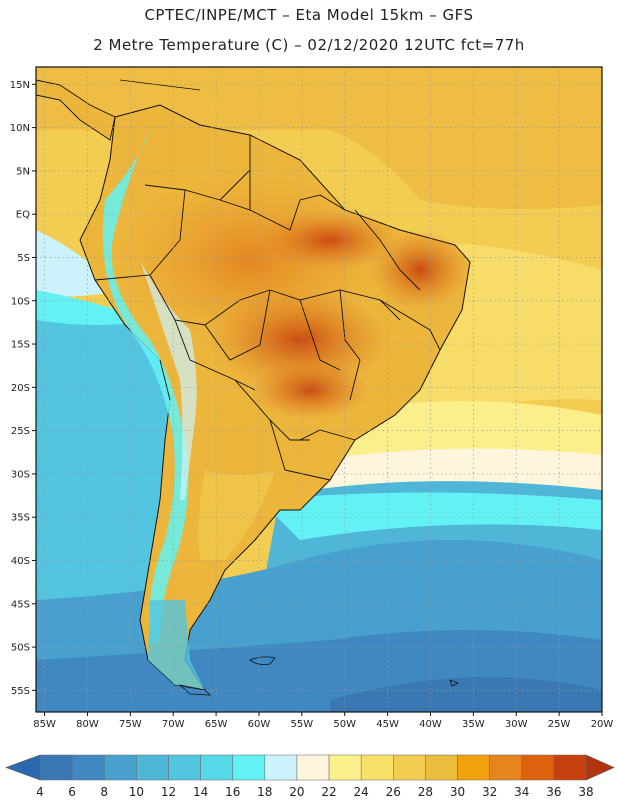  Describe the element at coordinates (559, 724) in the screenshot. I see `lon-tick-label: 25W` at that location.